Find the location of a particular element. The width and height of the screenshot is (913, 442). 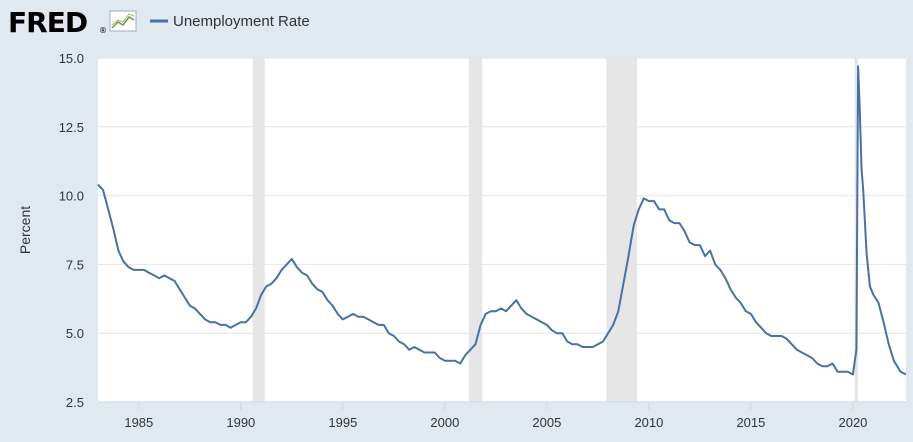

x-tick-label: 2000 is located at coordinates (444, 422).